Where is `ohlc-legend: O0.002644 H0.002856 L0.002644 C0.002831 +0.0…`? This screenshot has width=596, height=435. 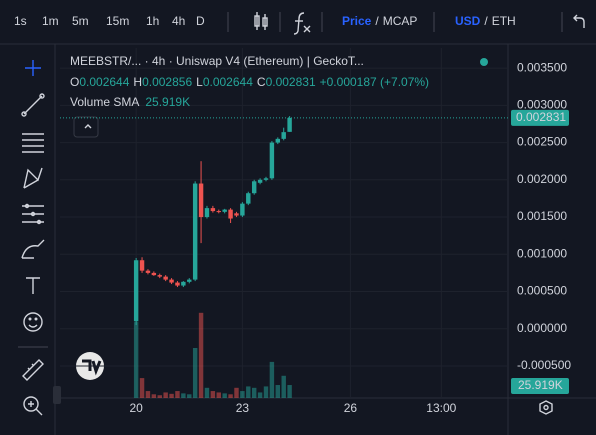
ohlc-legend: O0.002644 H0.002856 L0.002644 C0.002831 +0.0… is located at coordinates (249, 82).